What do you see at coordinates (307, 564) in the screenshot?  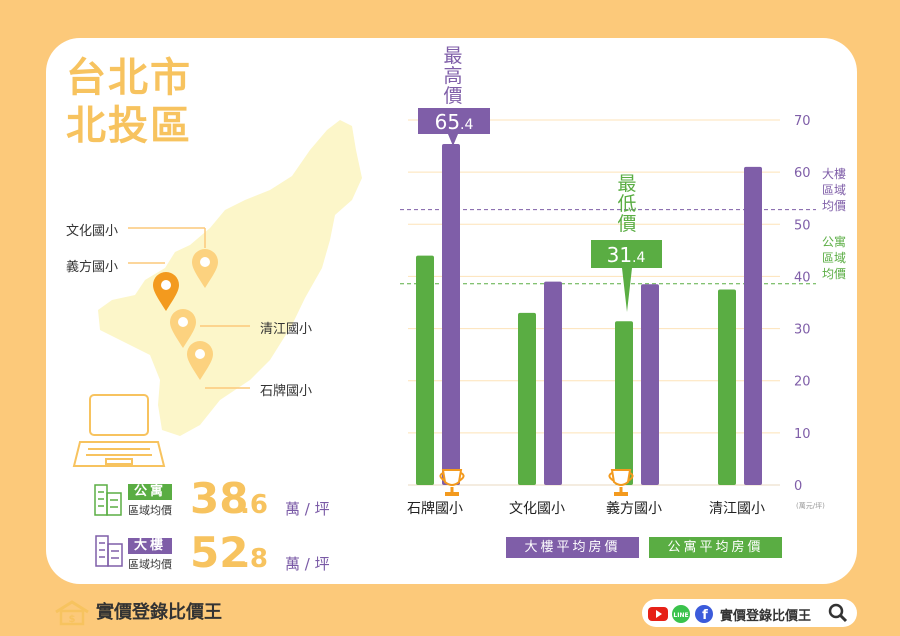 I see `building-unit: 萬 / 坪` at bounding box center [307, 564].